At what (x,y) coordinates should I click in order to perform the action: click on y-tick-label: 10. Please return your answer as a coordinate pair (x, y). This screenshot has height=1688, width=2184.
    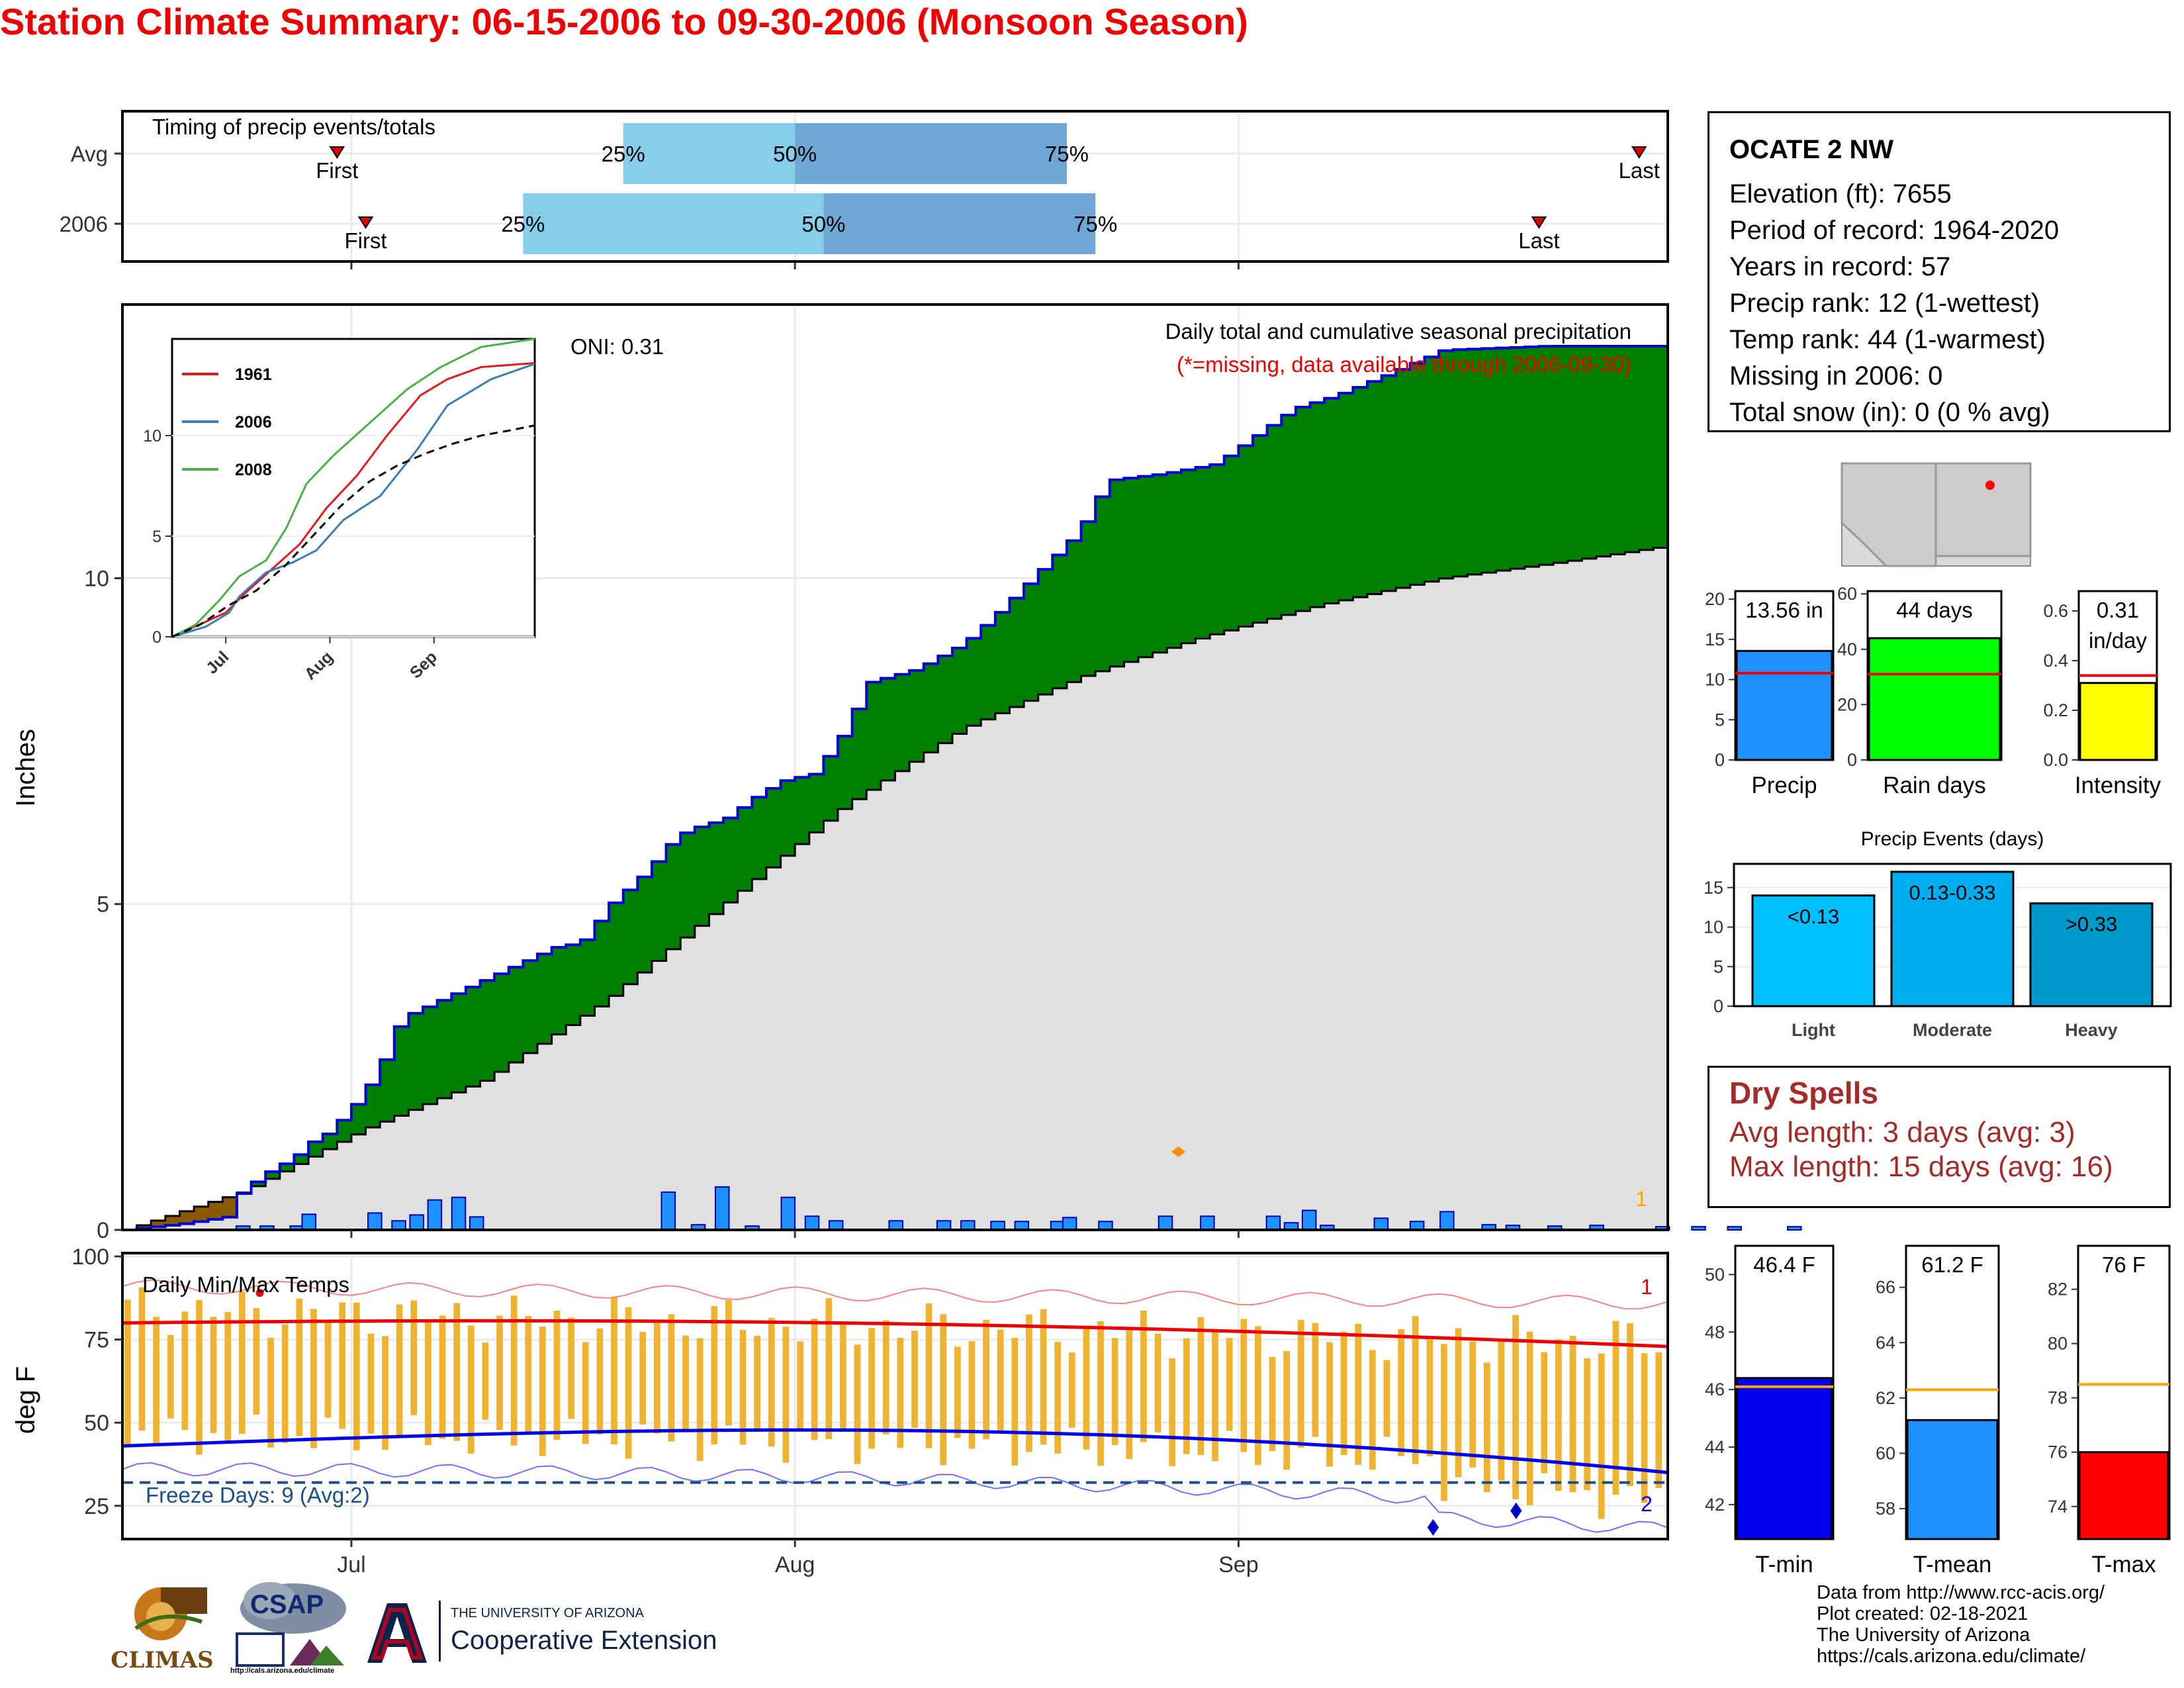
    Looking at the image, I should click on (97, 578).